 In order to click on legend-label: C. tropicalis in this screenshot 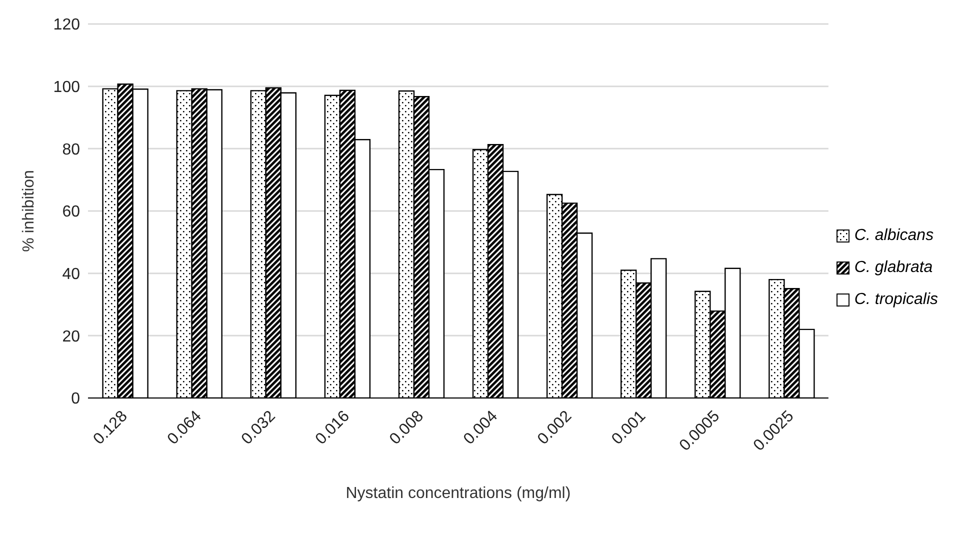, I will do `click(896, 300)`.